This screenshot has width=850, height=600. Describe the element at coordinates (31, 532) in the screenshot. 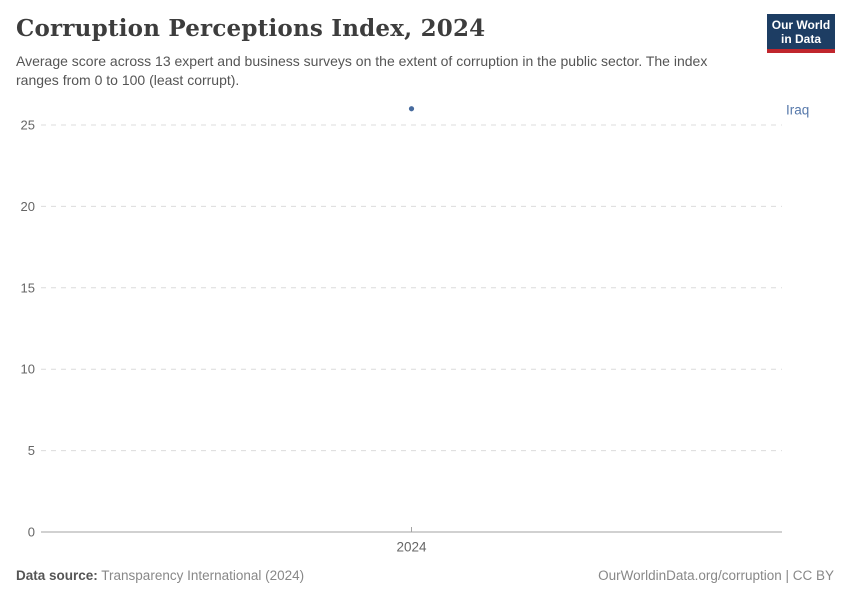

I see `y-tick-label-0: 0` at that location.